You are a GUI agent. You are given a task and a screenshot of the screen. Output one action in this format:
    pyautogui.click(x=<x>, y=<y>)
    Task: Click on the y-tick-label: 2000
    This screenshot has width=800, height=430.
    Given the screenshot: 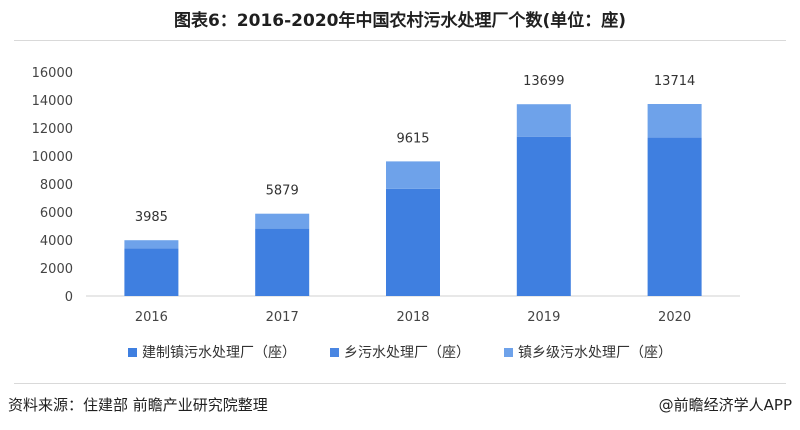 What is the action you would take?
    pyautogui.click(x=56, y=269)
    